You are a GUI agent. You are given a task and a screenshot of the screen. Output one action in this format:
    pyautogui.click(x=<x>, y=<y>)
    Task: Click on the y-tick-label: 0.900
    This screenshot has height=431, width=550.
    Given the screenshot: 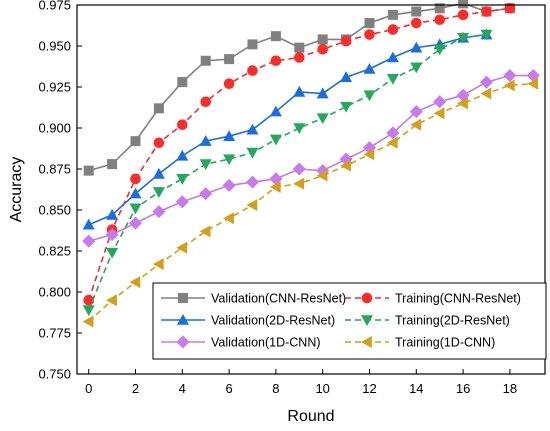 What is the action you would take?
    pyautogui.click(x=54, y=128)
    